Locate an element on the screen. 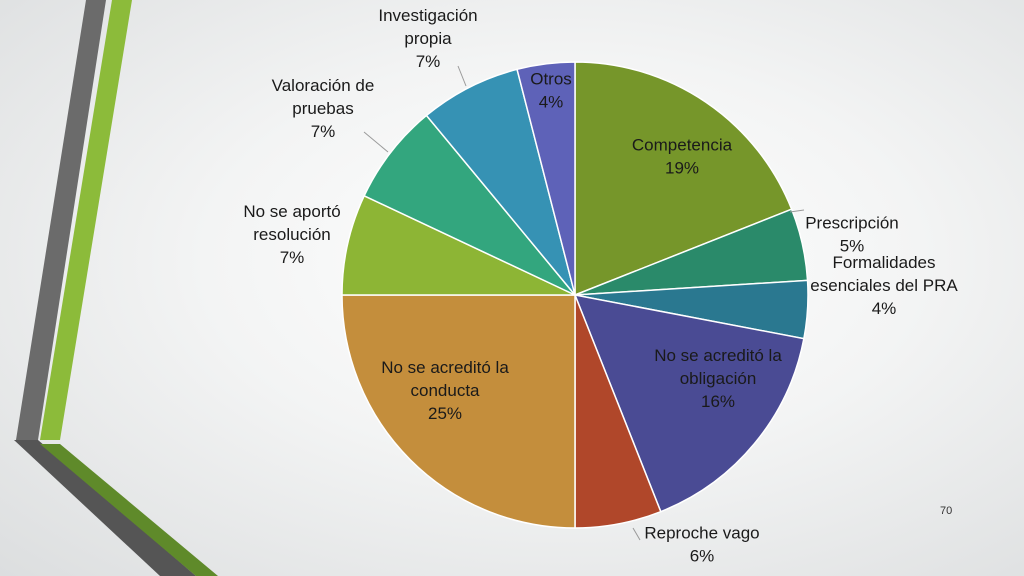 Image resolution: width=1024 pixels, height=576 pixels. deco-green-bar is located at coordinates (86, 220).